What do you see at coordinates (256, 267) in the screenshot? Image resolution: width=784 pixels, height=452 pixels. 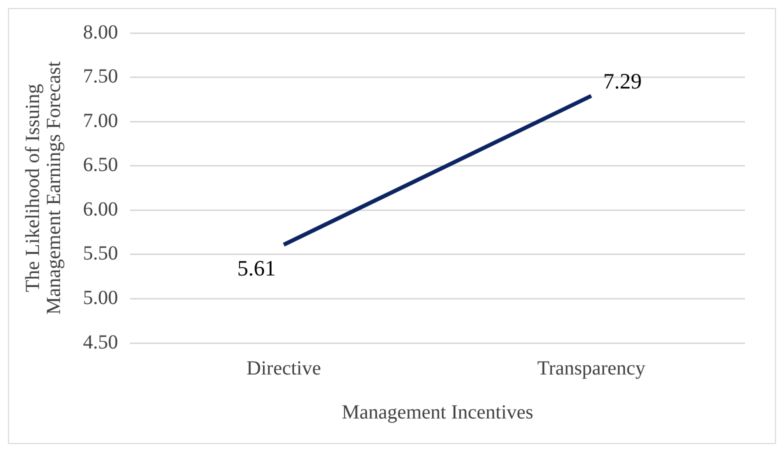 I see `data-label: 5.61` at bounding box center [256, 267].